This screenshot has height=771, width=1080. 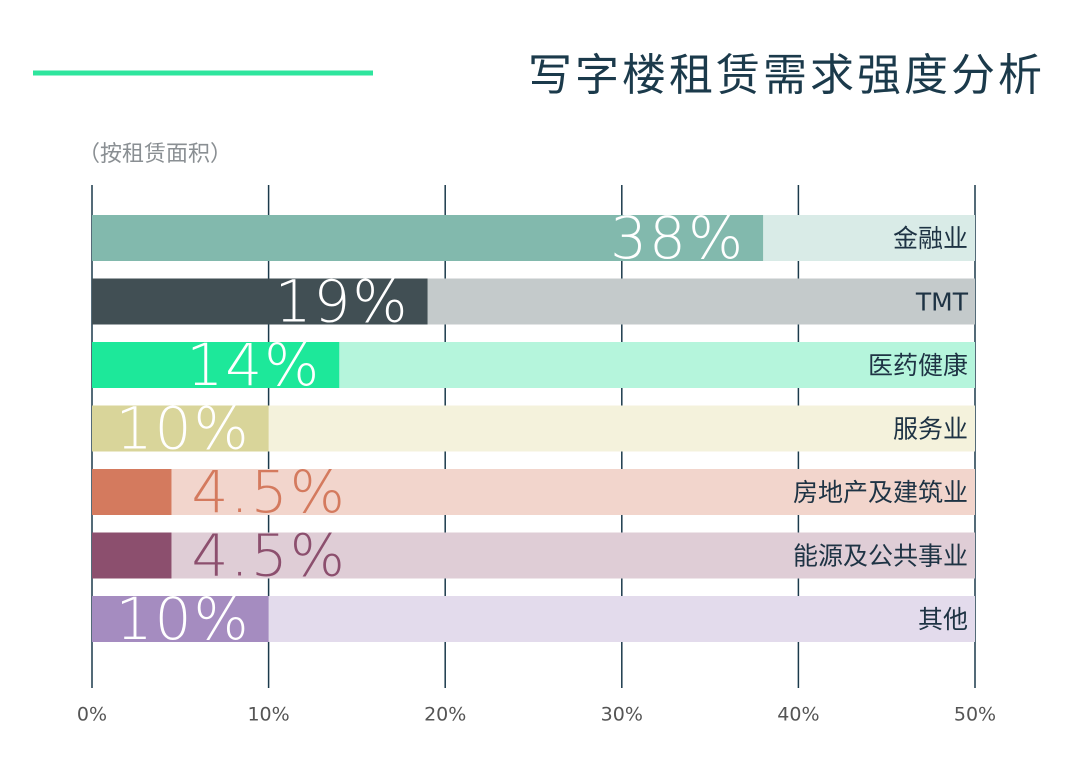 What do you see at coordinates (918, 365) in the screenshot?
I see `category-label: 医药健康` at bounding box center [918, 365].